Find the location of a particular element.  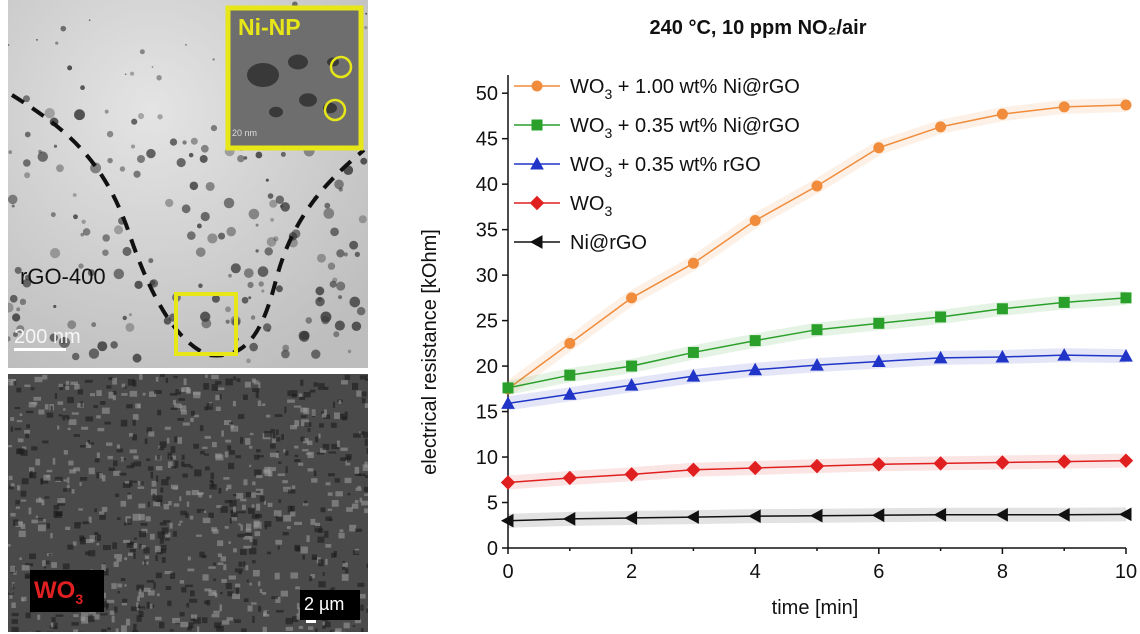

sem-texture is located at coordinates (188, 503).